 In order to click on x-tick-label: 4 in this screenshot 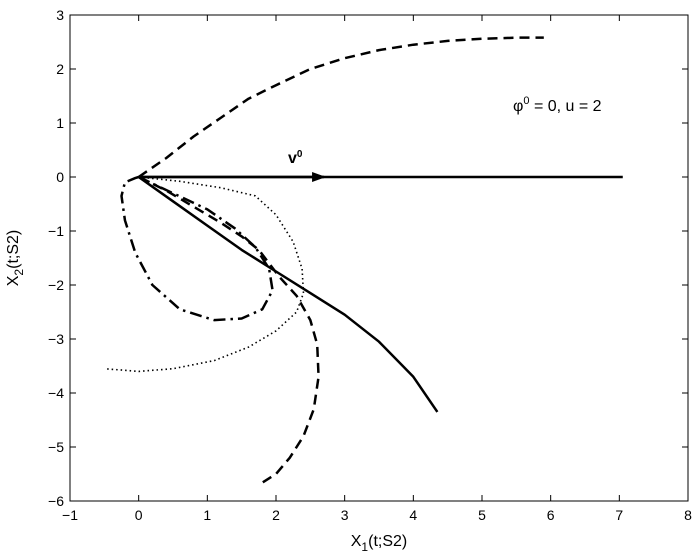, I will do `click(413, 515)`.